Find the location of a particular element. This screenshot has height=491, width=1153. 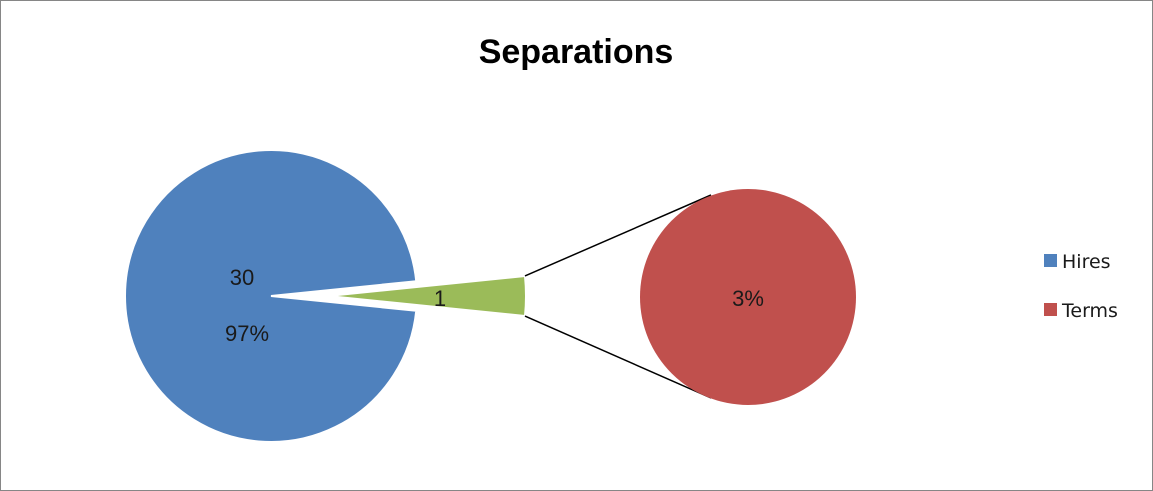

legend-swatch-hires is located at coordinates (1050, 260).